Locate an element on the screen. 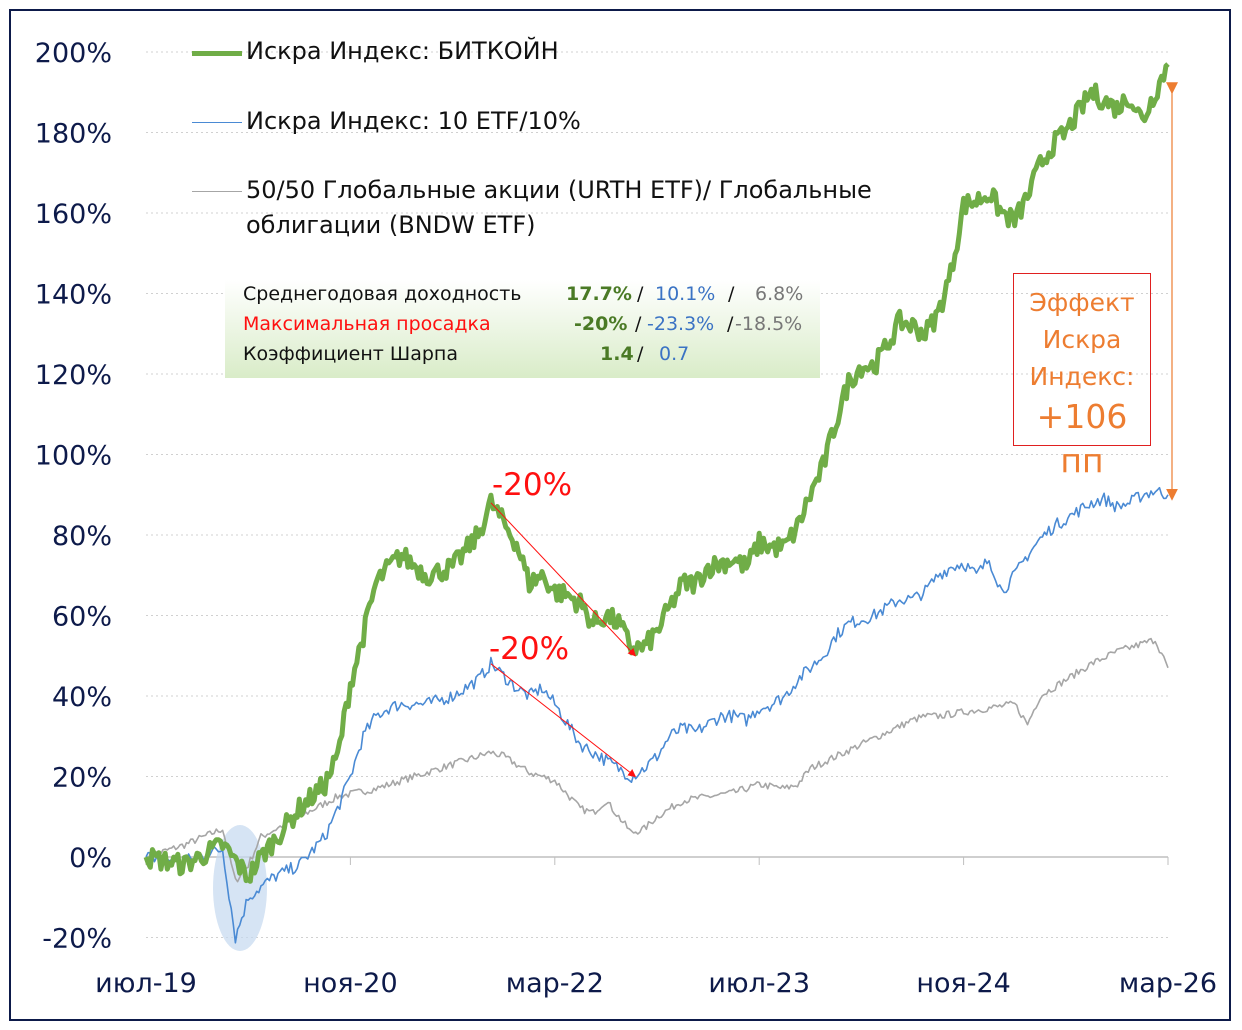 This screenshot has width=1242, height=1030. y-tick-label: 200% is located at coordinates (73, 53).